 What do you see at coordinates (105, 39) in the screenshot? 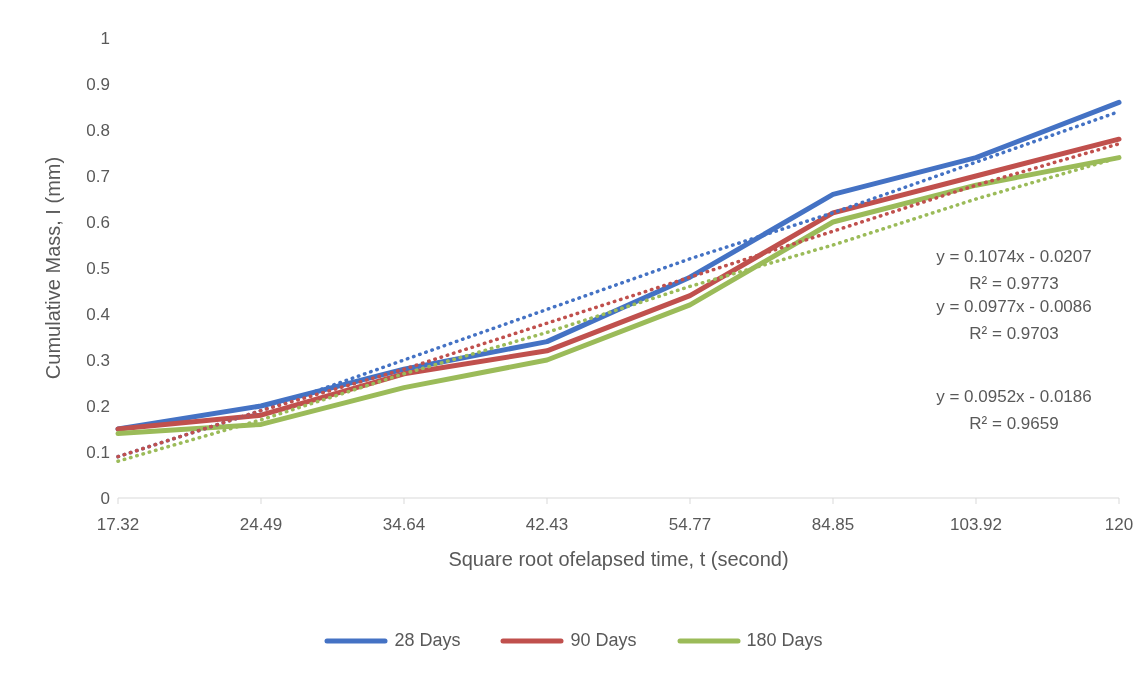
I see `y-tick-label: 1` at bounding box center [105, 39].